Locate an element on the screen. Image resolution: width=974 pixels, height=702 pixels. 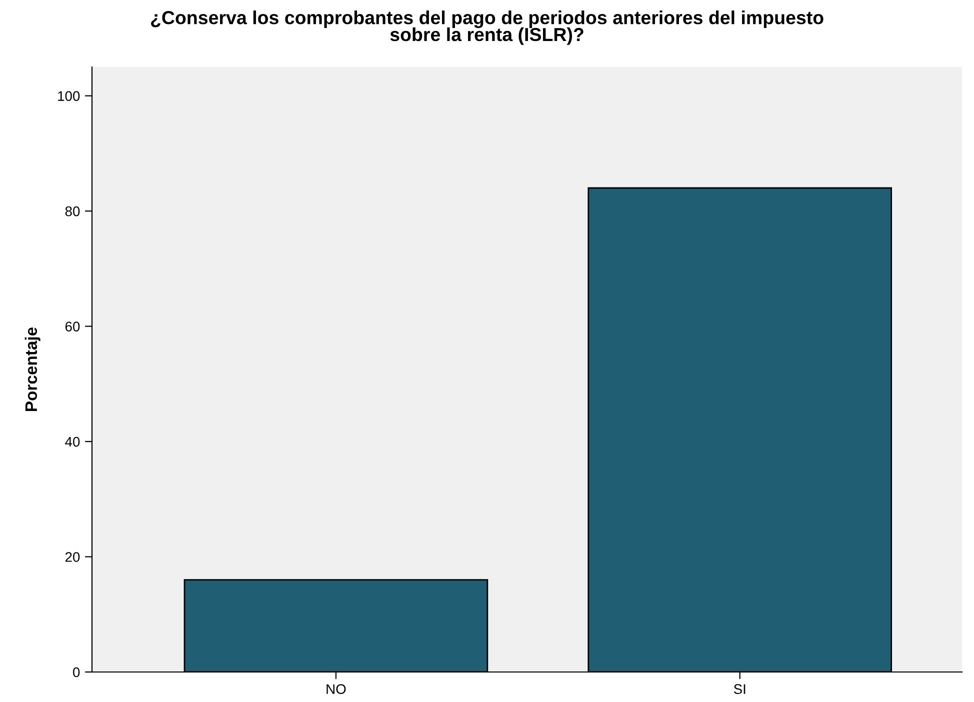
y-tick-label: 40 is located at coordinates (72, 441).